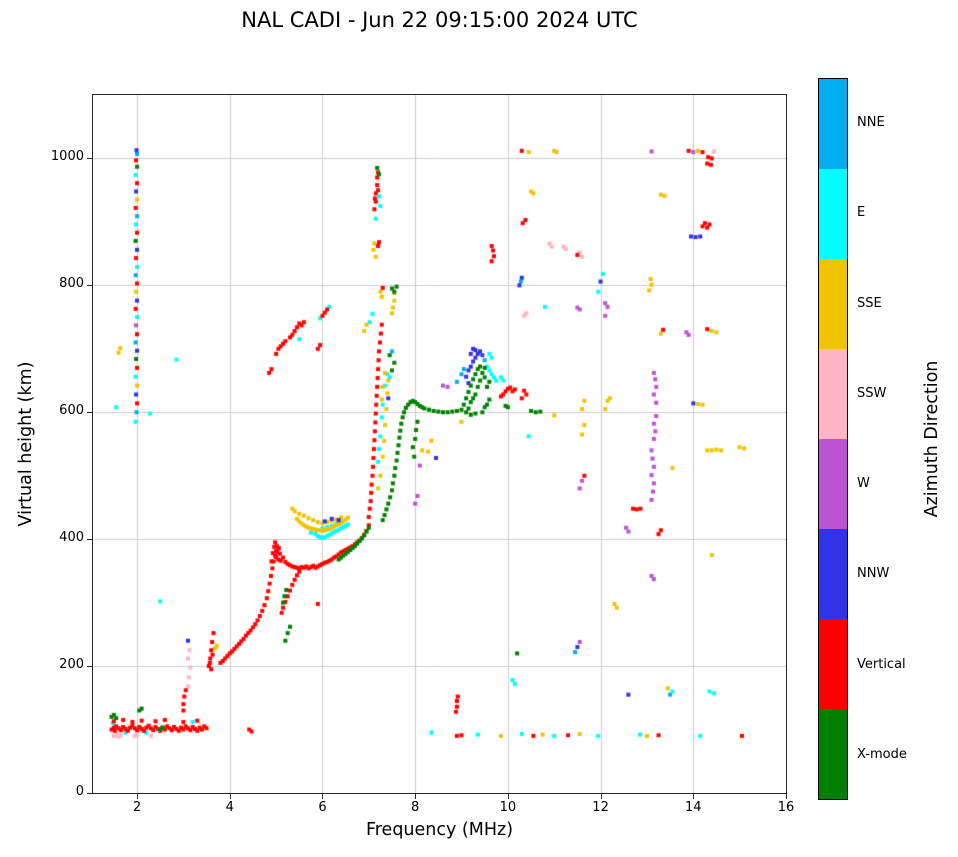 Image resolution: width=958 pixels, height=857 pixels. I want to click on colorbar-segment-nne, so click(833, 124).